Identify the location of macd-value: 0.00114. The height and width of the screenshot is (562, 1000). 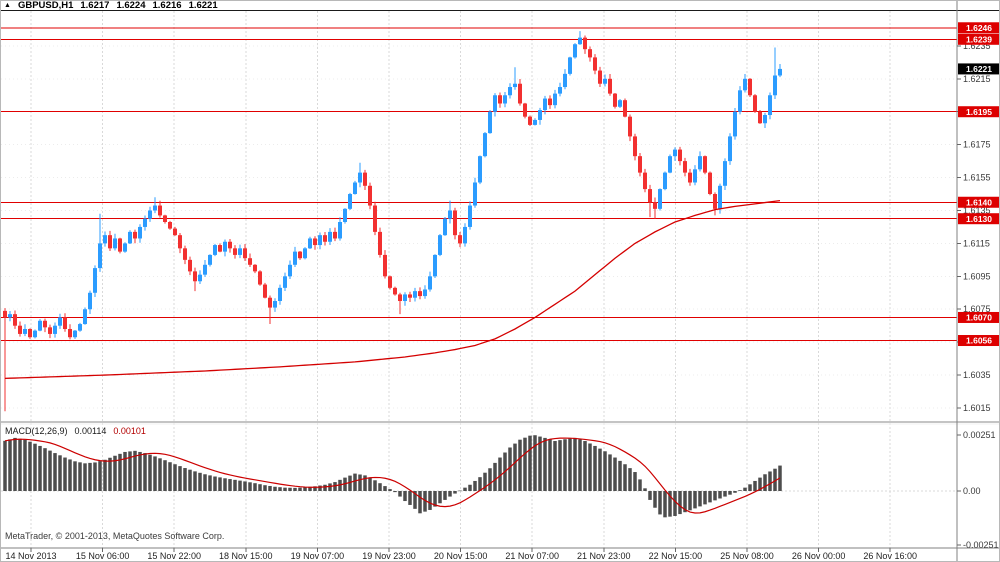
(90, 431).